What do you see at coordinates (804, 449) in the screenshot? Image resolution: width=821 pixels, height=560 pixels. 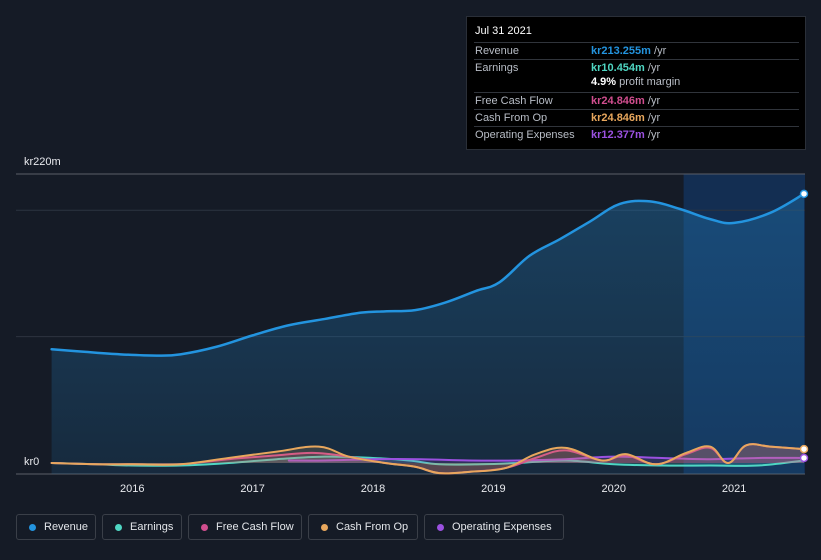 I see `cash-from-op-end-marker` at bounding box center [804, 449].